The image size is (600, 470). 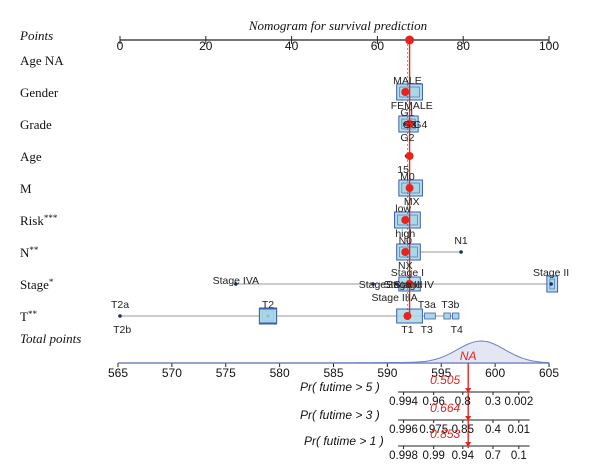 What do you see at coordinates (434, 402) in the screenshot?
I see `probability-tick-label: 0.96` at bounding box center [434, 402].